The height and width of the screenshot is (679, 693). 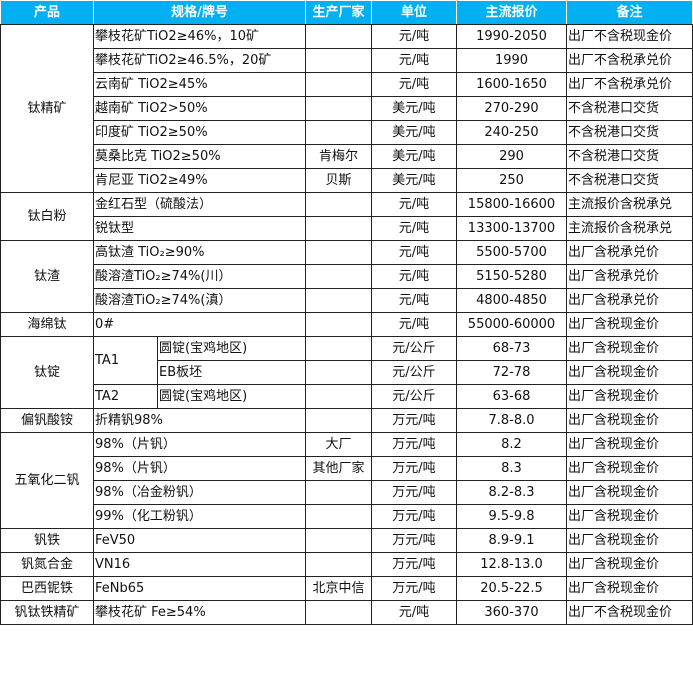 What do you see at coordinates (511, 300) in the screenshot?
I see `price-cell: 4800-4850` at bounding box center [511, 300].